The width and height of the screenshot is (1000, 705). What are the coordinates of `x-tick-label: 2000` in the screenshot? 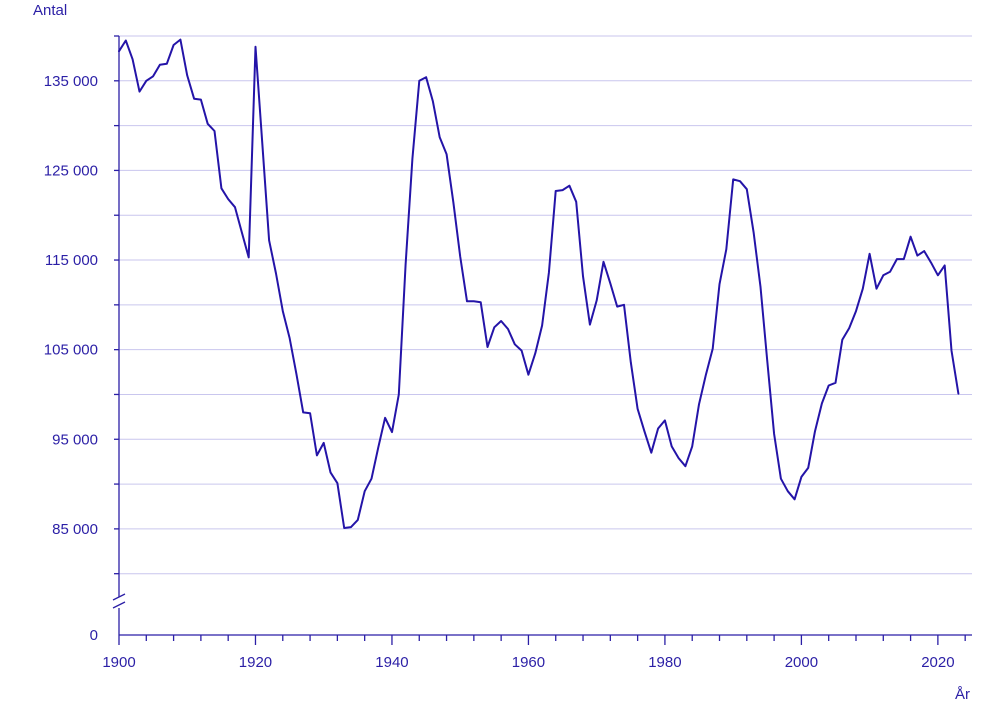 It's located at (801, 662).